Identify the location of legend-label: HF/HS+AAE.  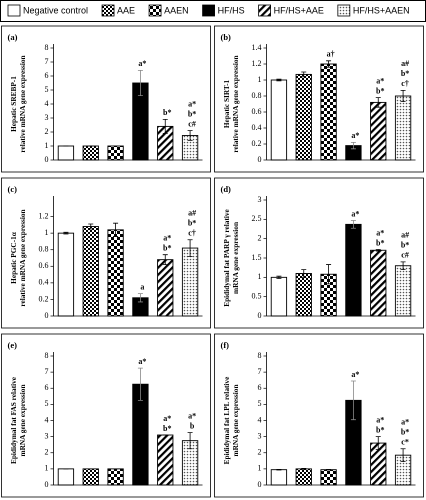
(299, 10).